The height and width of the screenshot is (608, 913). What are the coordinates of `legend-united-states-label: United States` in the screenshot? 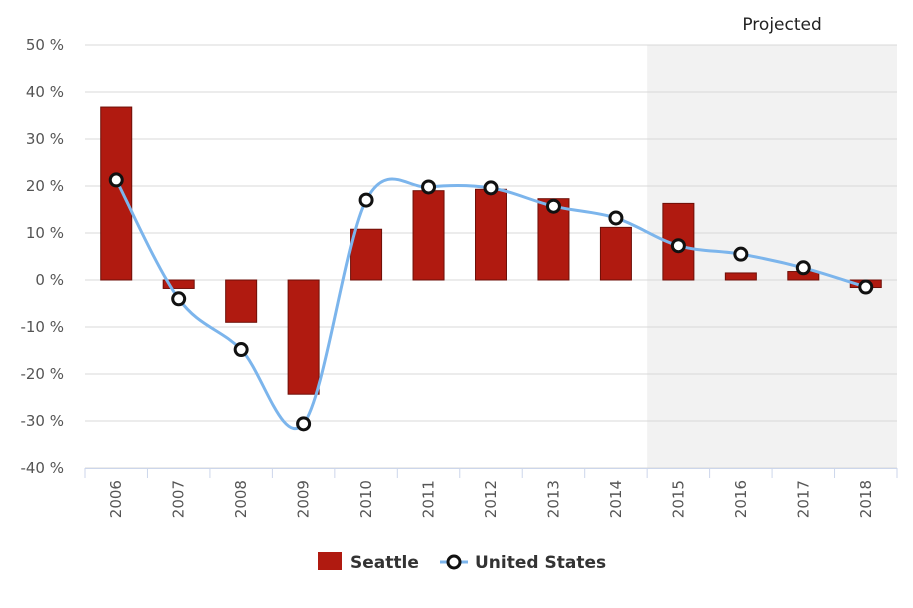 It's located at (540, 563).